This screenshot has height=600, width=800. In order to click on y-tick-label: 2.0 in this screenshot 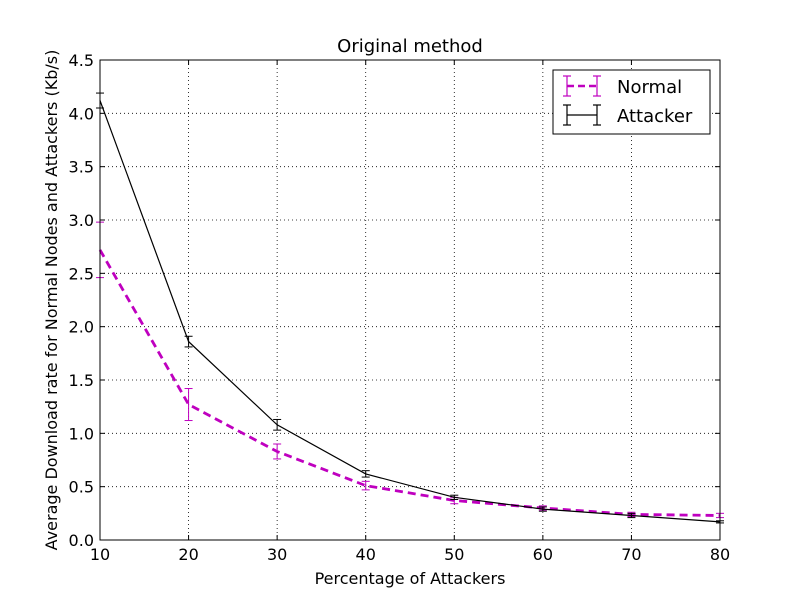, I will do `click(81, 327)`.